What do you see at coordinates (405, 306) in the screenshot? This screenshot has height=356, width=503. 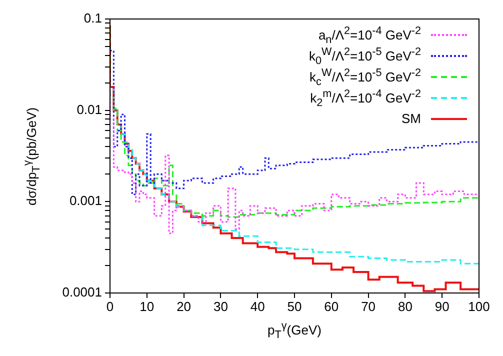 I see `x-tick-label: 80` at bounding box center [405, 306].